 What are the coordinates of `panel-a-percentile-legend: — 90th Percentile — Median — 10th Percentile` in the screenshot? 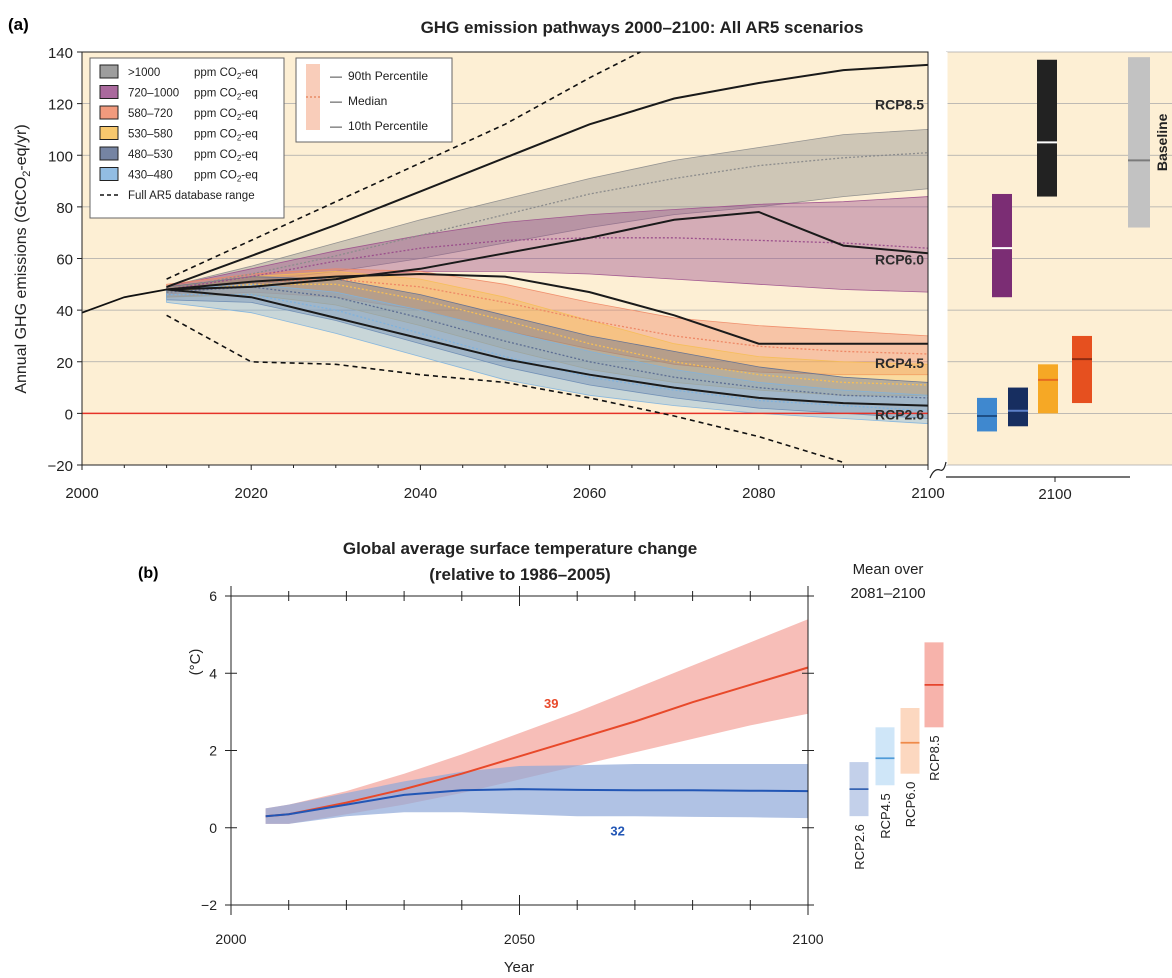 It's located at (374, 100).